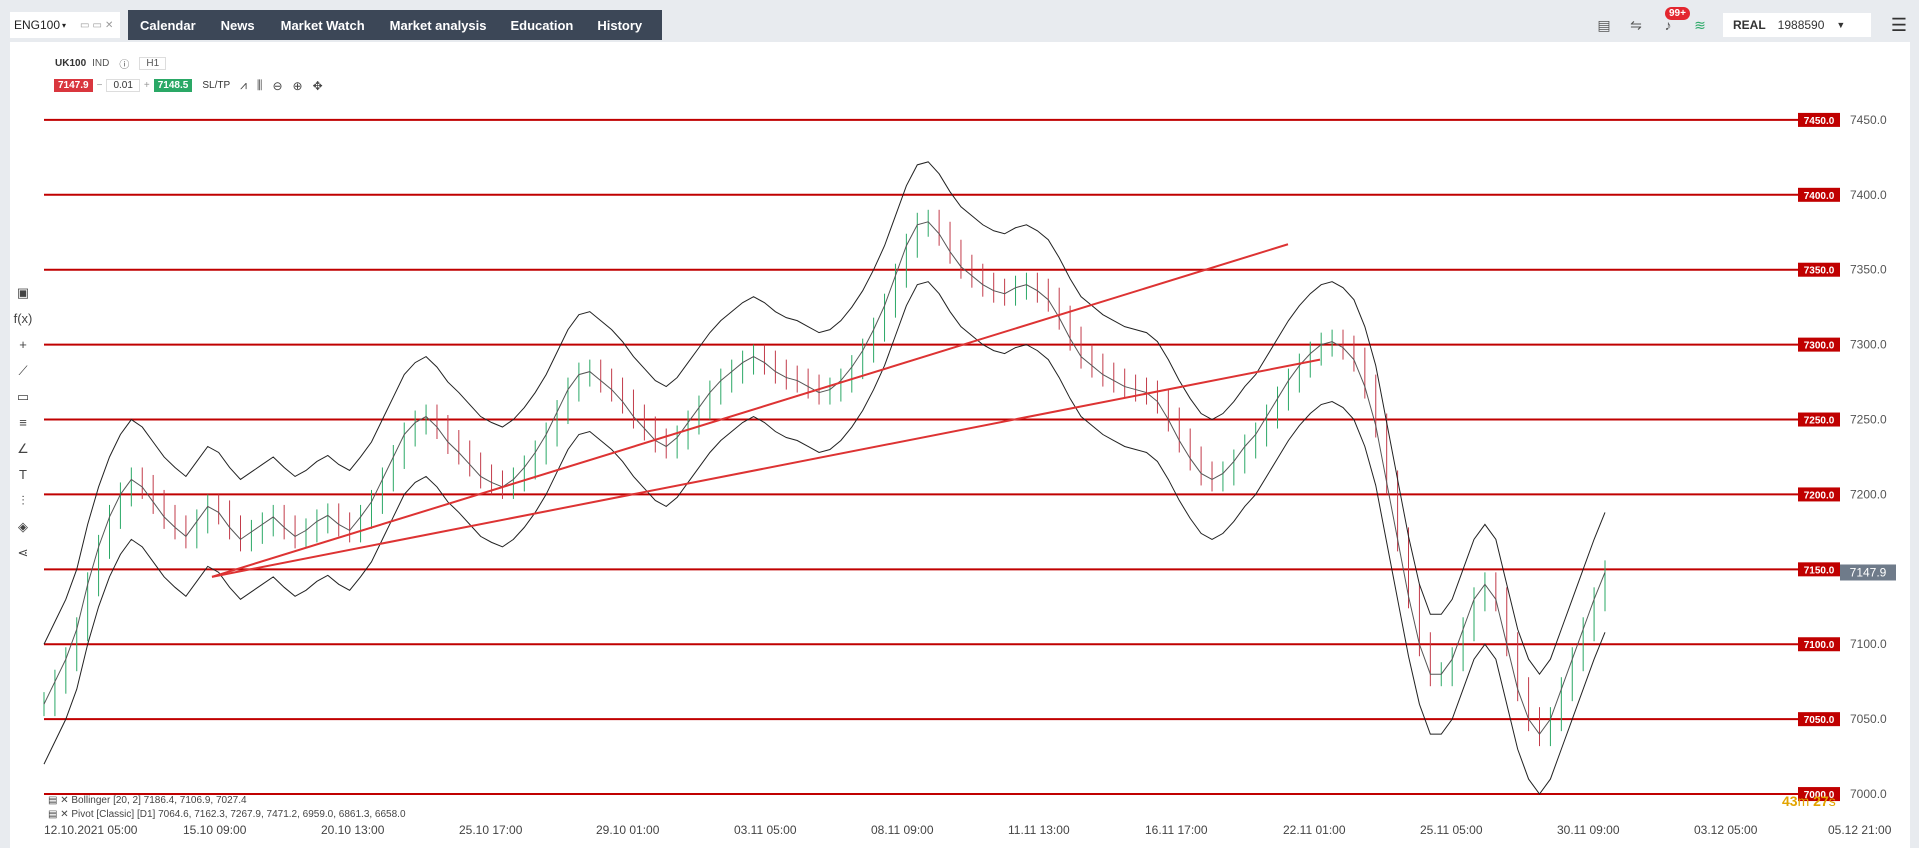 Image resolution: width=1919 pixels, height=848 pixels. What do you see at coordinates (123, 85) in the screenshot?
I see `lot-size-input: 0.01` at bounding box center [123, 85].